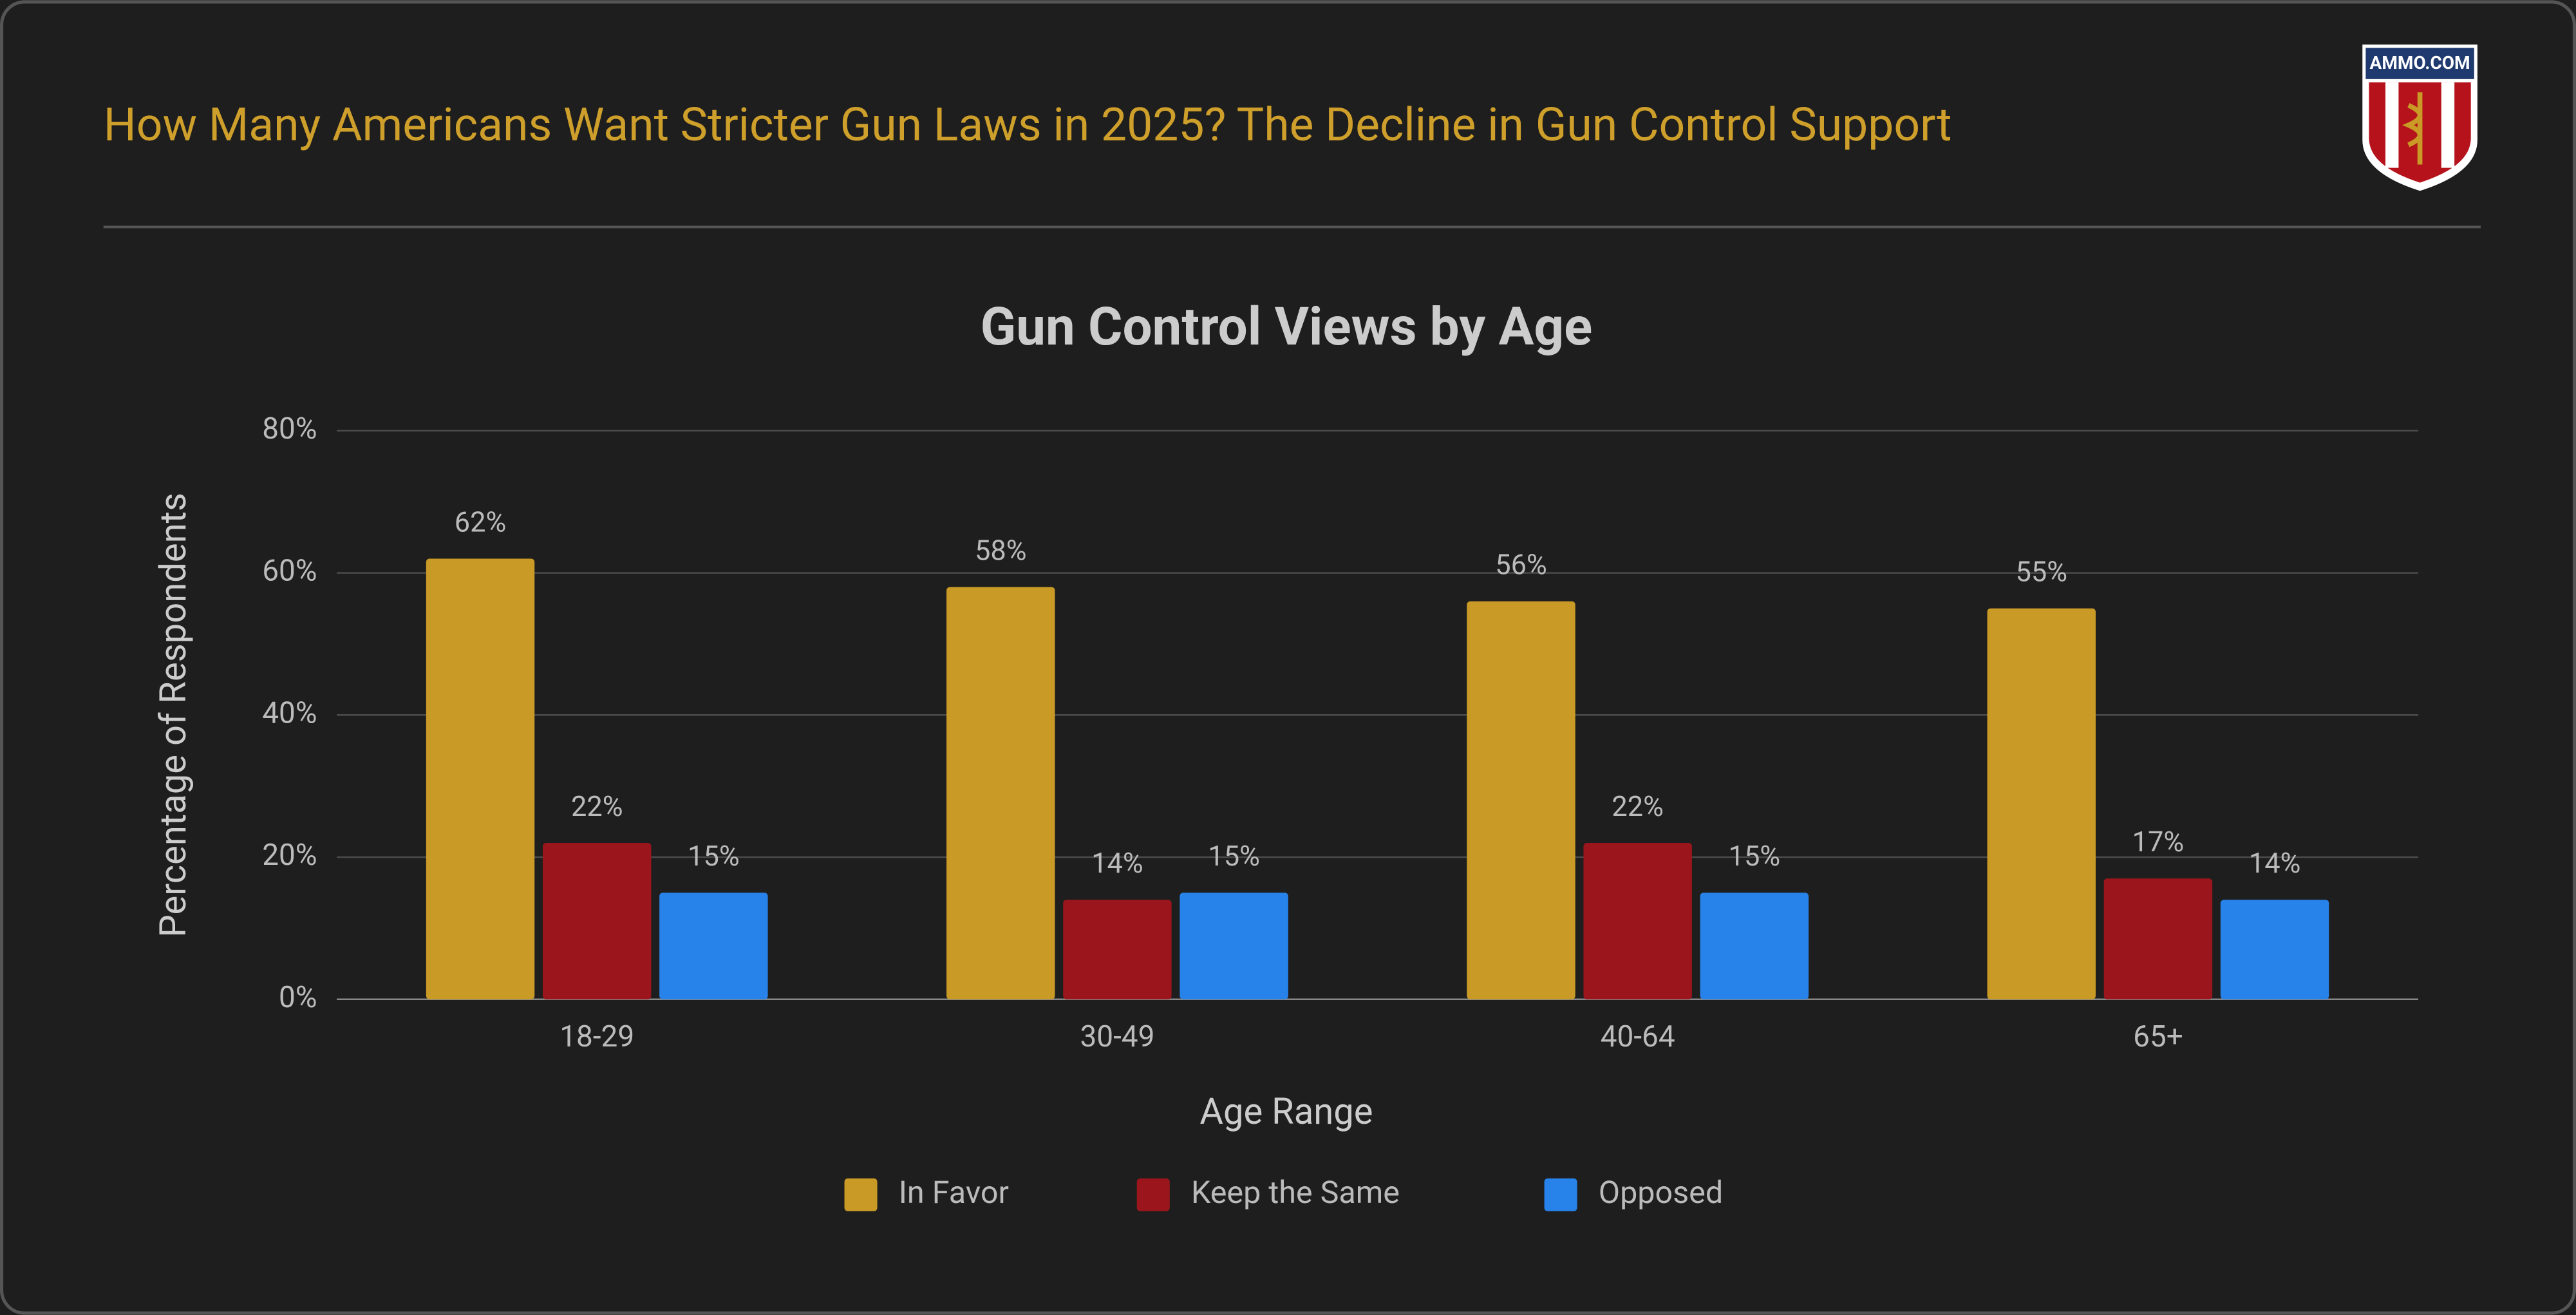 This screenshot has height=1315, width=2576. I want to click on y-tick-label: 80%, so click(289, 429).